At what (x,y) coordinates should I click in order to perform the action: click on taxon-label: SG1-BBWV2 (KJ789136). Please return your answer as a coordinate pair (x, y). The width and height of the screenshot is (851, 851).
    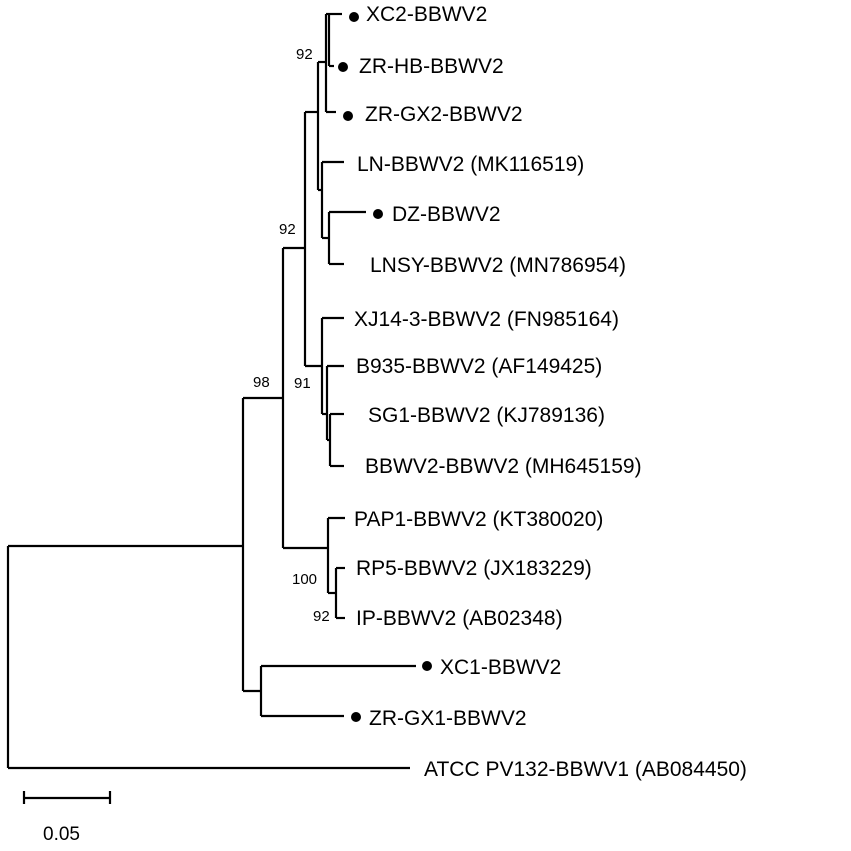
    Looking at the image, I should click on (486, 415).